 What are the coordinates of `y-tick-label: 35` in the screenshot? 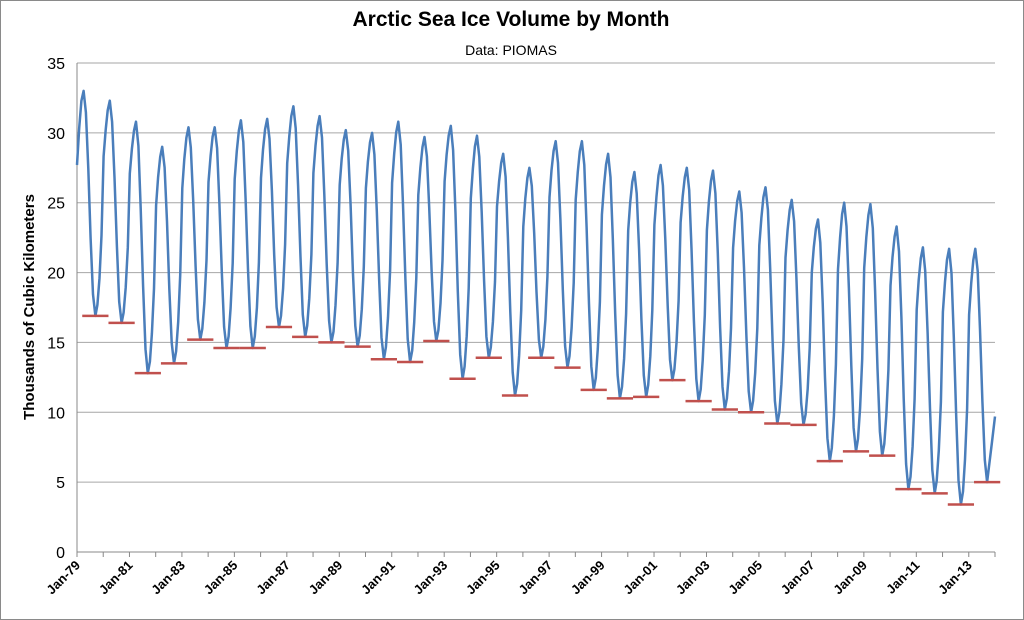 It's located at (56, 64).